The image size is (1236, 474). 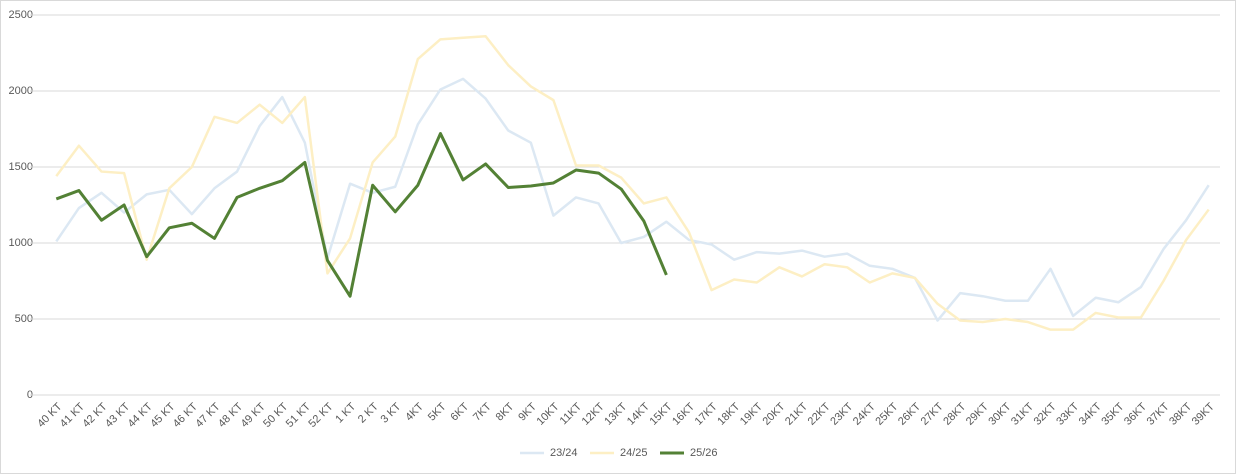 I want to click on y-tick-label: 2500, so click(x=21, y=15).